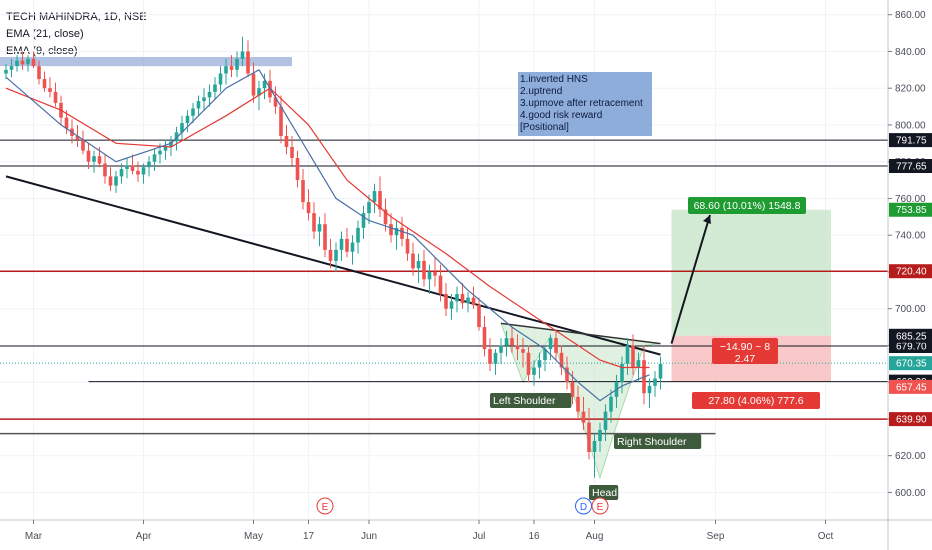  I want to click on target-label-bg, so click(747, 205).